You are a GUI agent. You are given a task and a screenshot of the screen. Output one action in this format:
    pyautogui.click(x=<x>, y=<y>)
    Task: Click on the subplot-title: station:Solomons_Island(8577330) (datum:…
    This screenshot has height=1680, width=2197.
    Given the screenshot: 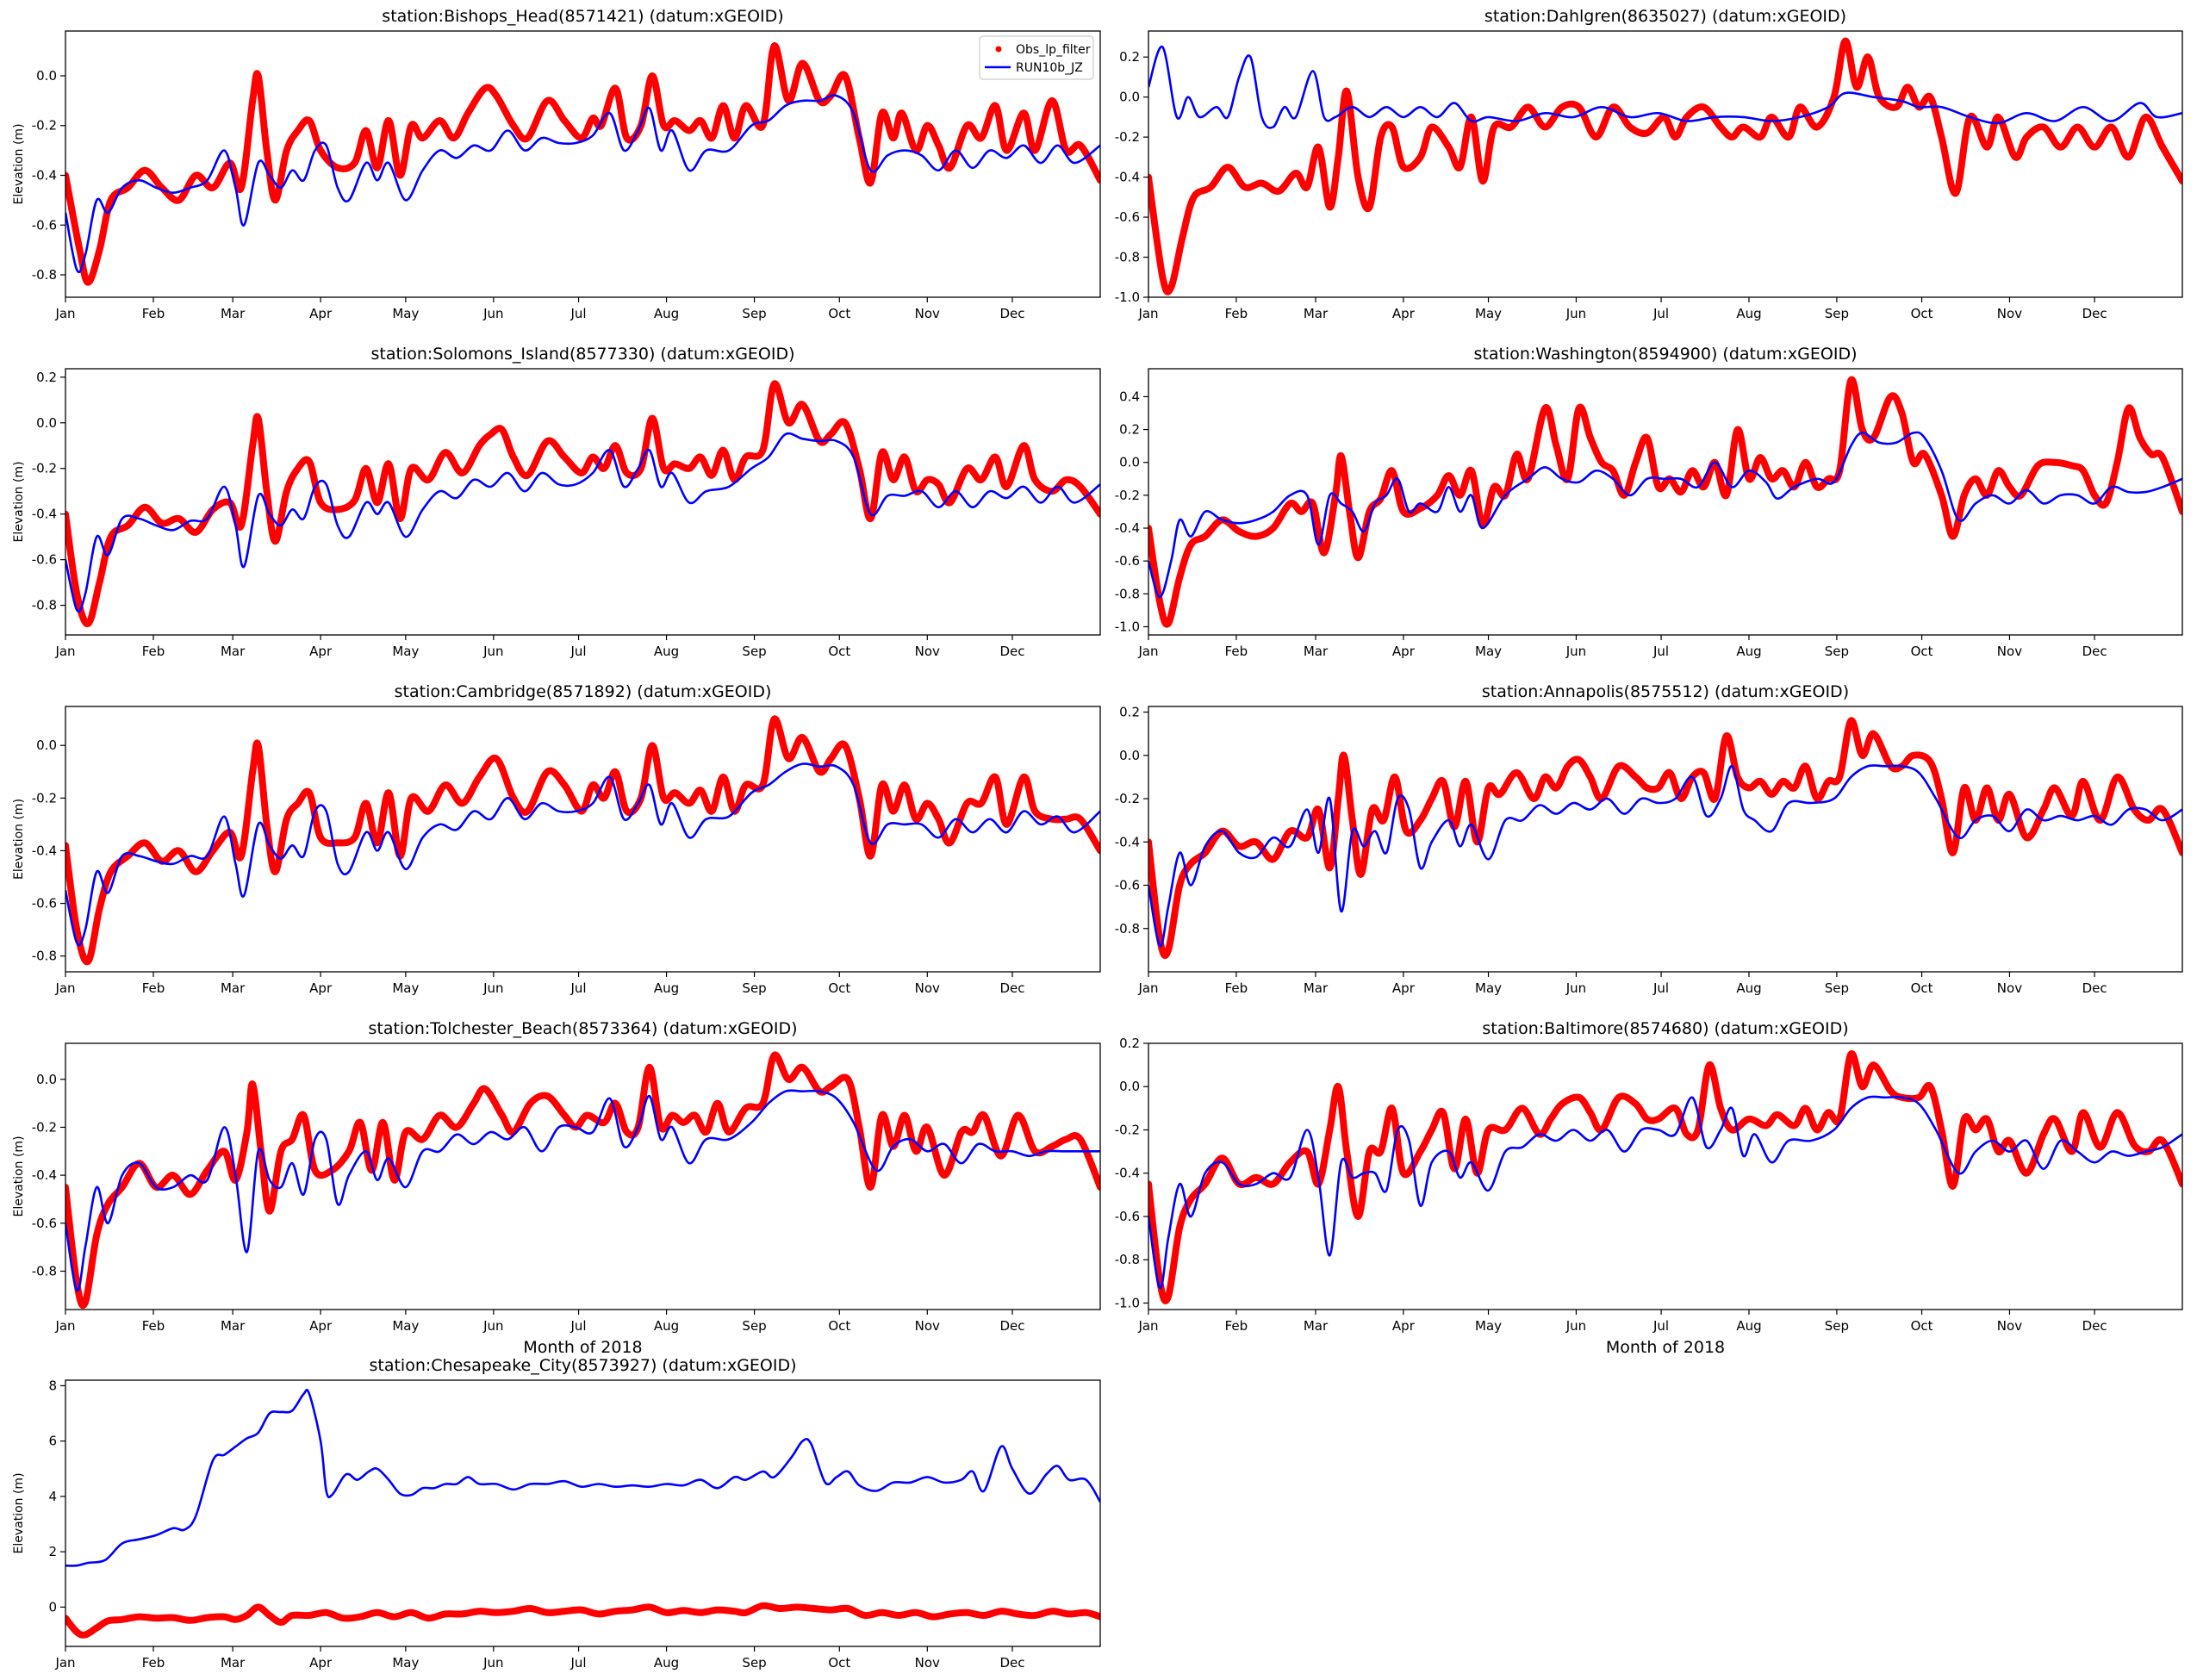 What is the action you would take?
    pyautogui.click(x=582, y=355)
    